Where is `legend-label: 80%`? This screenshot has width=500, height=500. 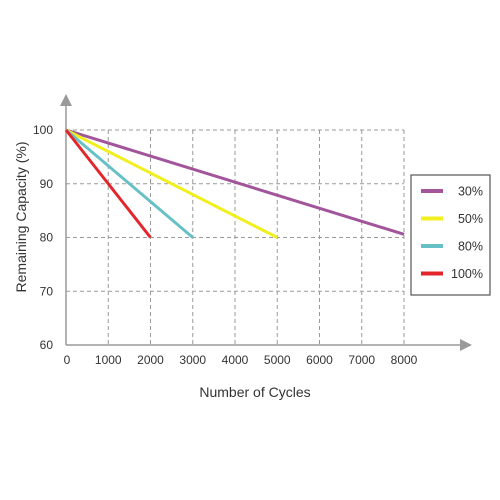 legend-label: 80% is located at coordinates (470, 247).